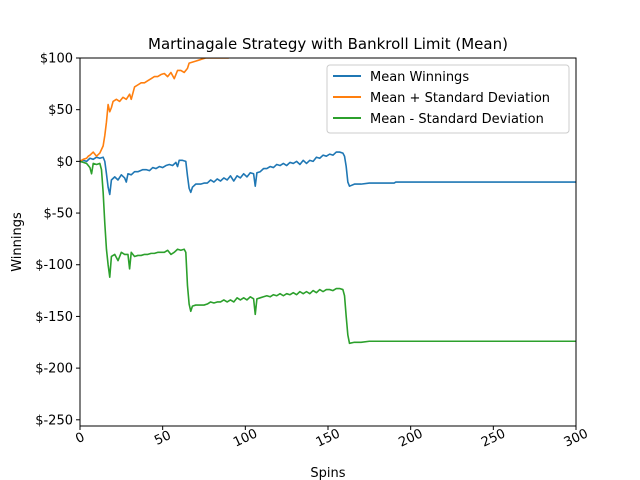 Image resolution: width=640 pixels, height=480 pixels. I want to click on x-tick-label: 100, so click(245, 438).